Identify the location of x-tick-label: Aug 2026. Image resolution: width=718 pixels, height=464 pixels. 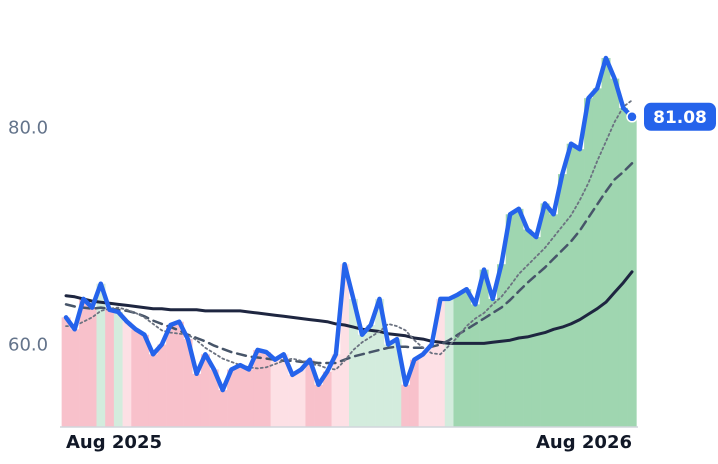
(584, 442).